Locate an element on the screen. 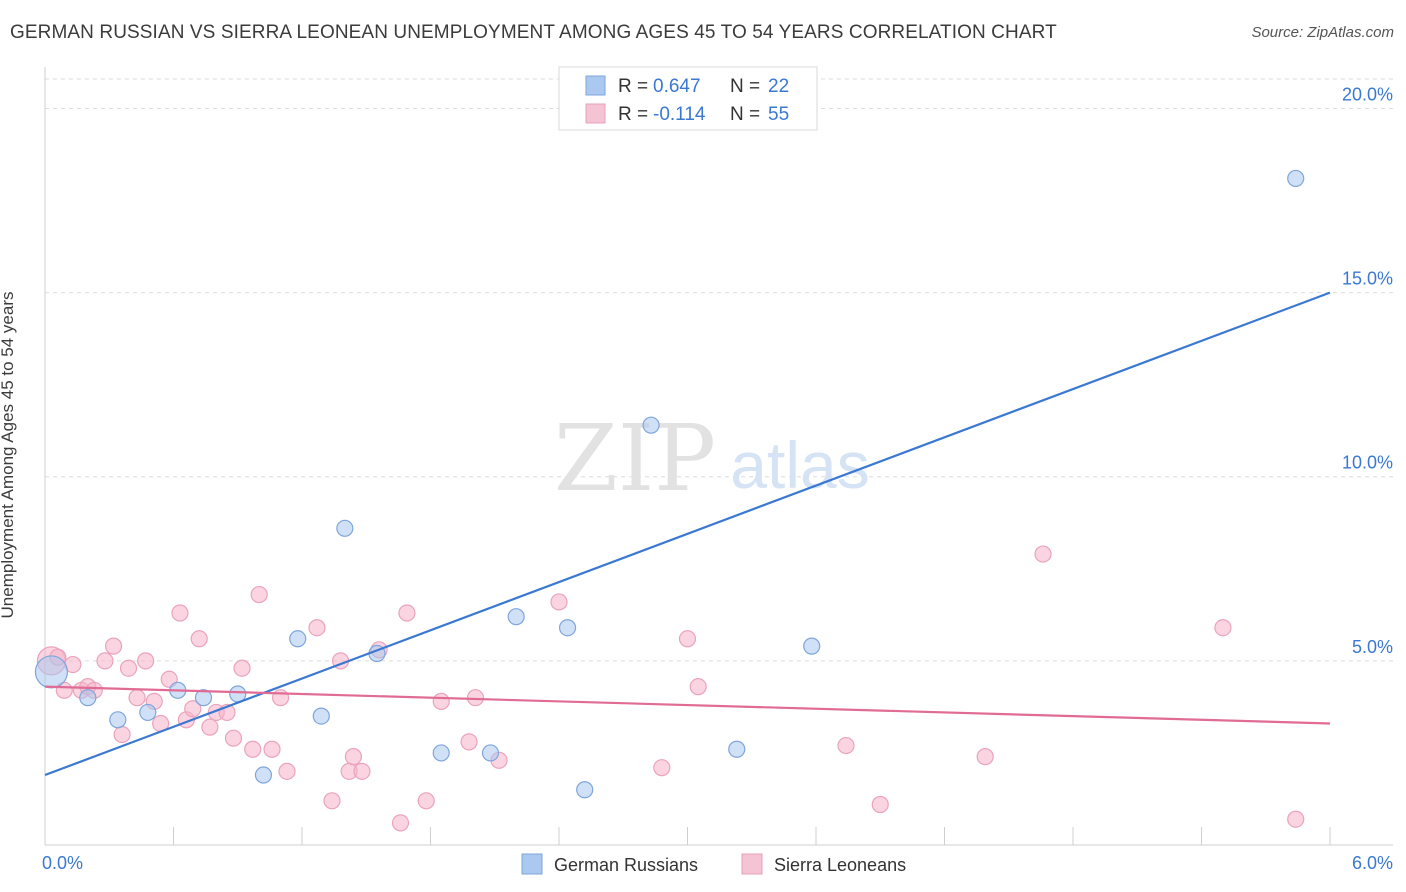  legend-bottom-swatch-blue is located at coordinates (532, 864).